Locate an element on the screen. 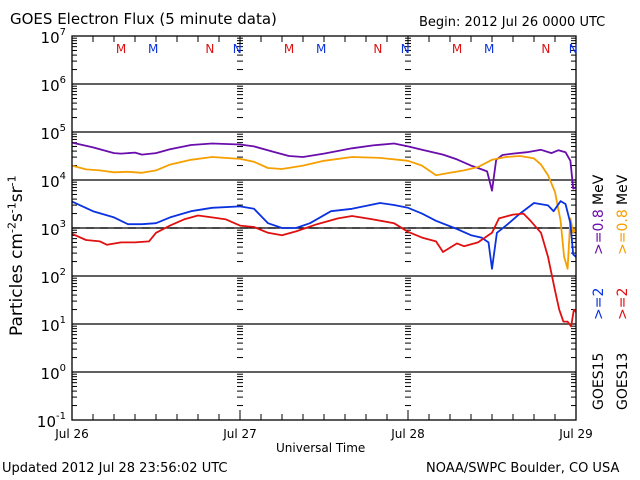 The image size is (640, 480). legend-satellite: GOES15 is located at coordinates (599, 381).